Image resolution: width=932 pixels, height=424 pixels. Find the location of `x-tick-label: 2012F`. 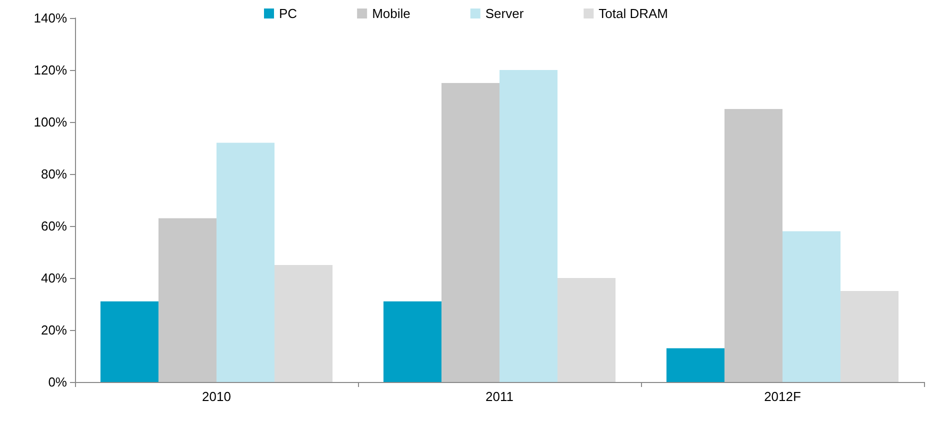

x-tick-label: 2012F is located at coordinates (782, 396).